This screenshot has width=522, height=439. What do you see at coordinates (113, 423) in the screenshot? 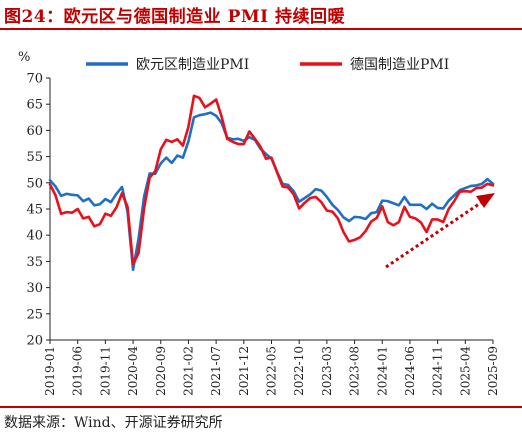
I see `source-note: 数据来源：Wind、开源证券研究所` at bounding box center [113, 423].